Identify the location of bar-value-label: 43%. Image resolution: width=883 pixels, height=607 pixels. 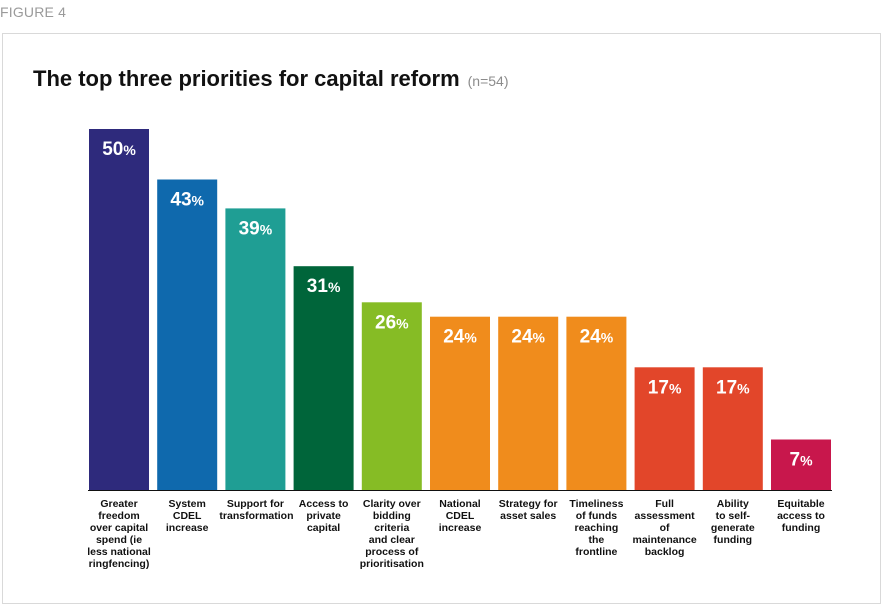
(187, 200).